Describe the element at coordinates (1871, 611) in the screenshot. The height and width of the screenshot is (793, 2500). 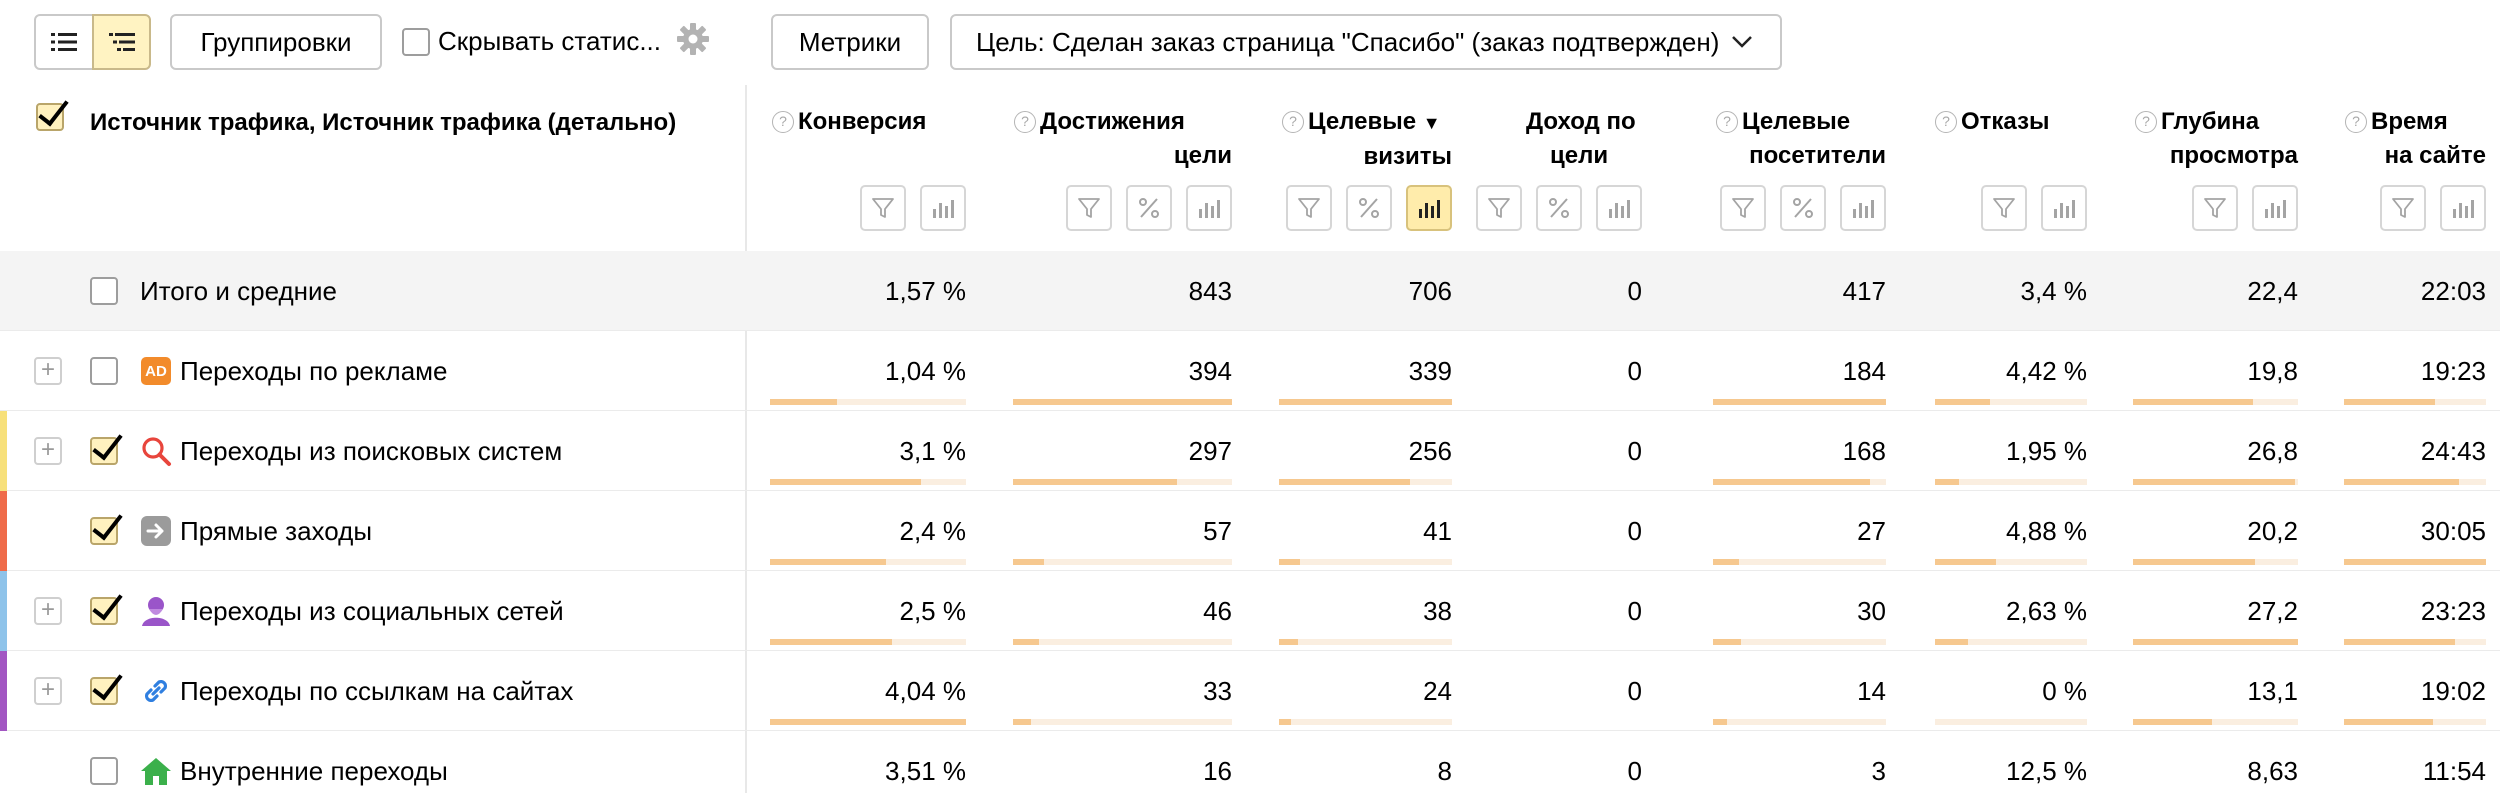
I see `metric-value: 30` at that location.